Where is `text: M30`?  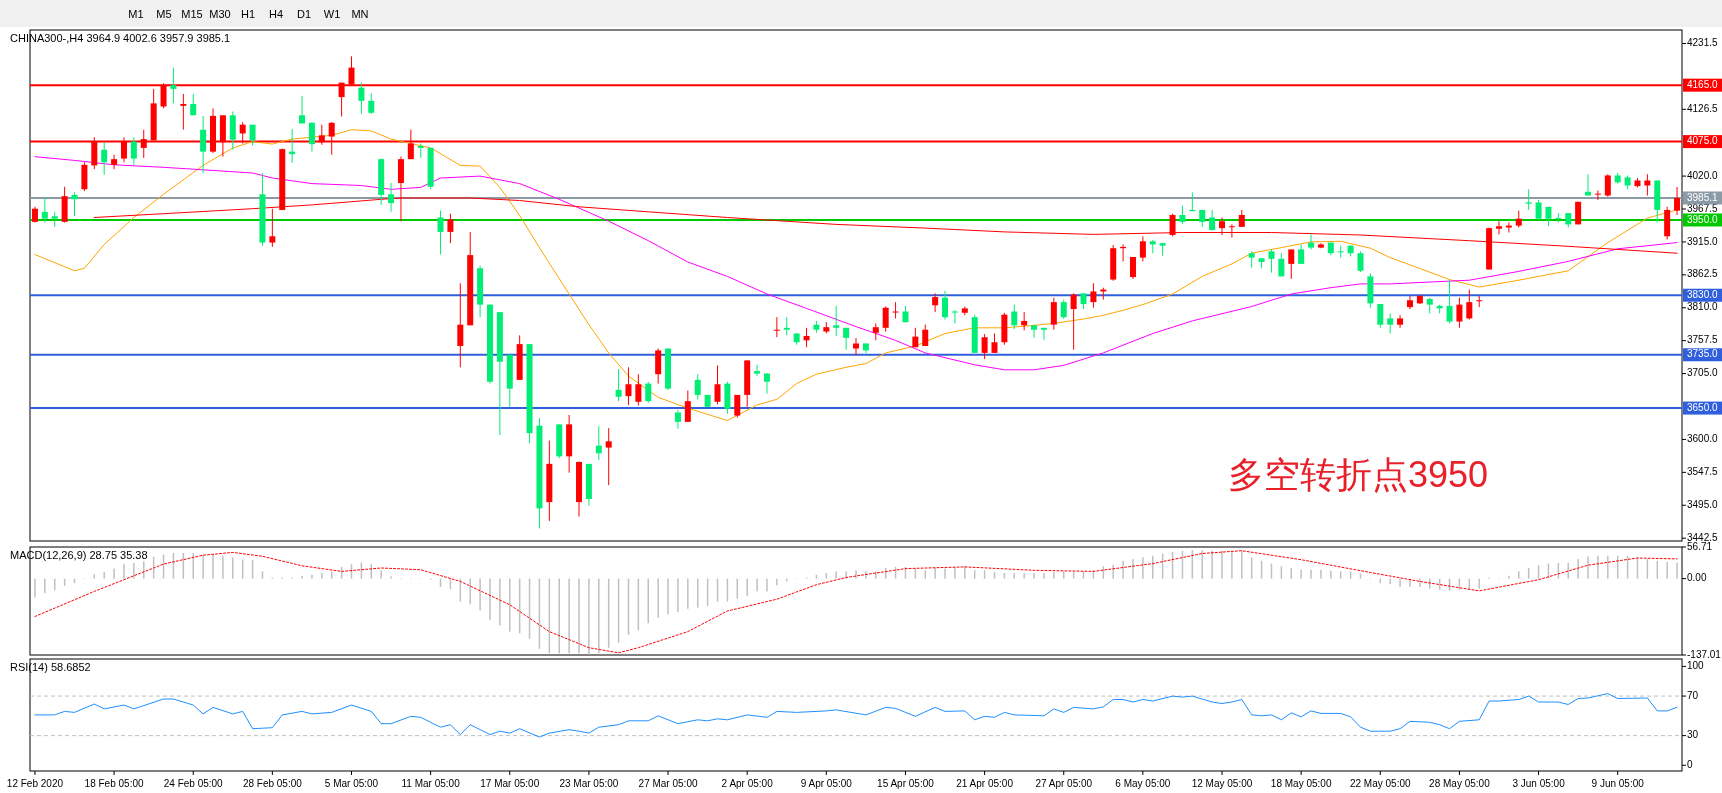 text: M30 is located at coordinates (220, 14).